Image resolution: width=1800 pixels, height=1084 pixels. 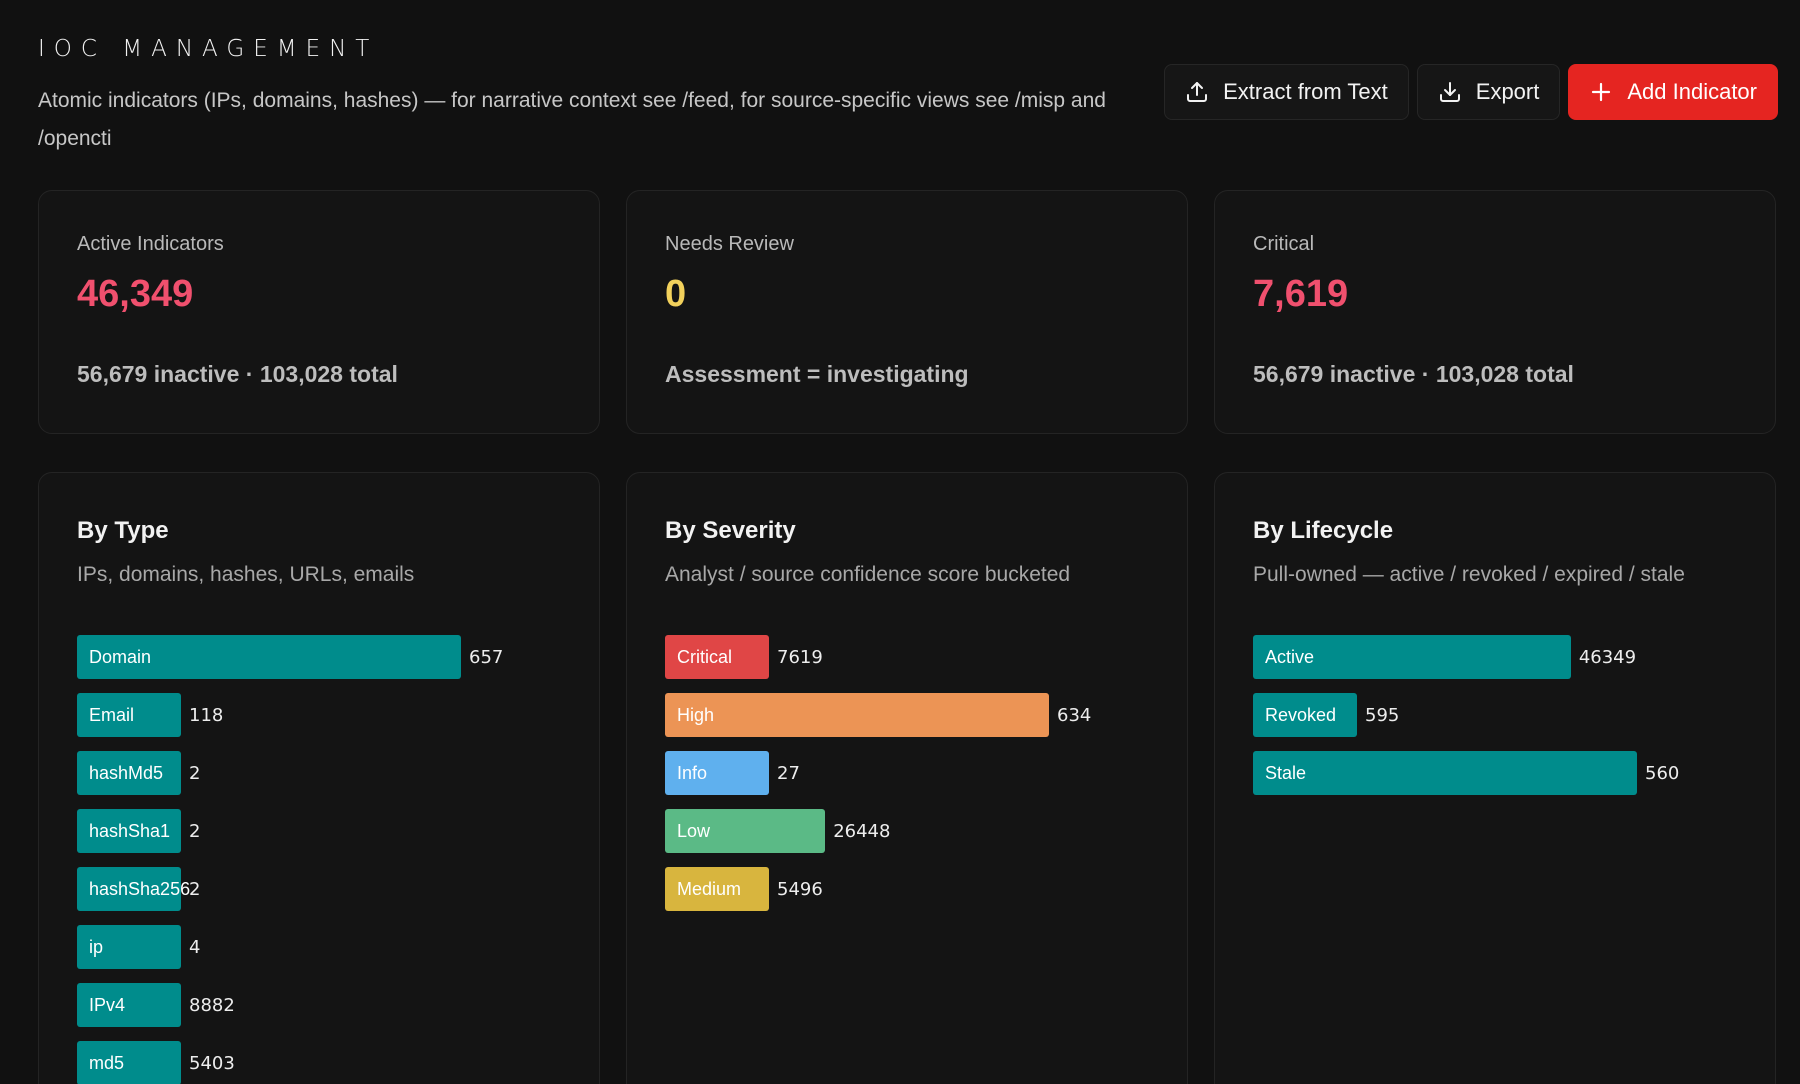 I want to click on bar-label: High, so click(x=696, y=714).